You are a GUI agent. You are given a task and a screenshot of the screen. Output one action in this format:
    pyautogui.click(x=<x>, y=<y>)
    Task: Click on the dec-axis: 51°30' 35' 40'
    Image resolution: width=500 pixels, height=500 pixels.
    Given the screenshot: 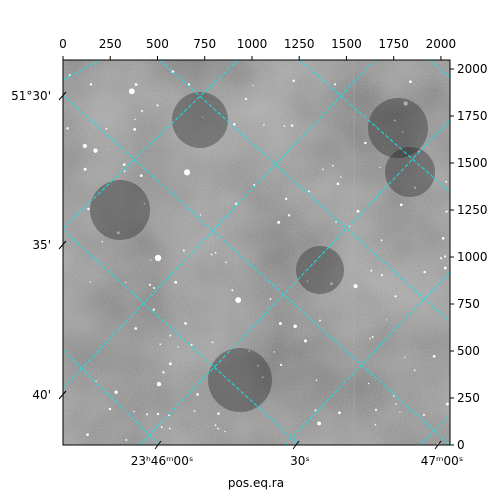 What is the action you would take?
    pyautogui.click(x=39, y=245)
    